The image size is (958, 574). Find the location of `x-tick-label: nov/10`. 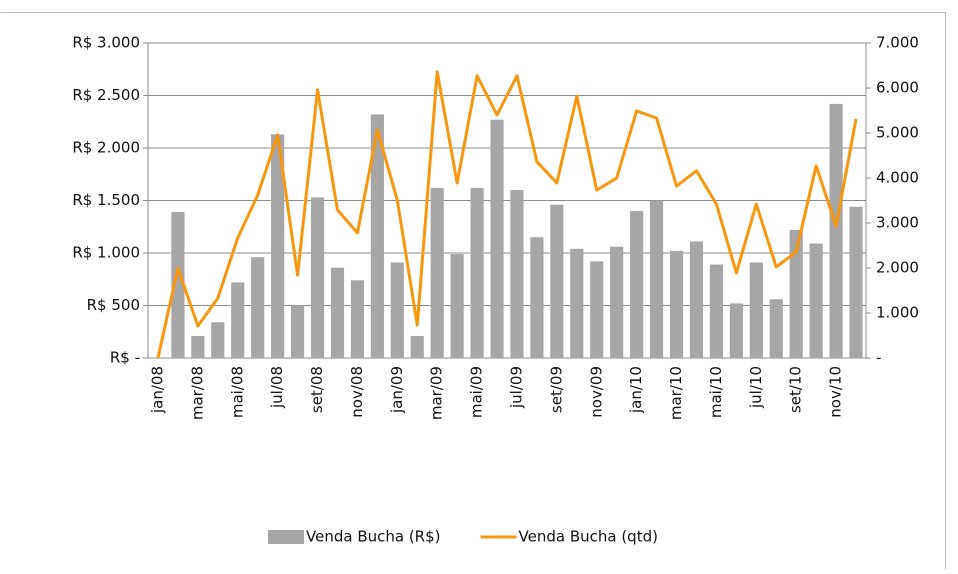

x-tick-label: nov/10 is located at coordinates (836, 392).